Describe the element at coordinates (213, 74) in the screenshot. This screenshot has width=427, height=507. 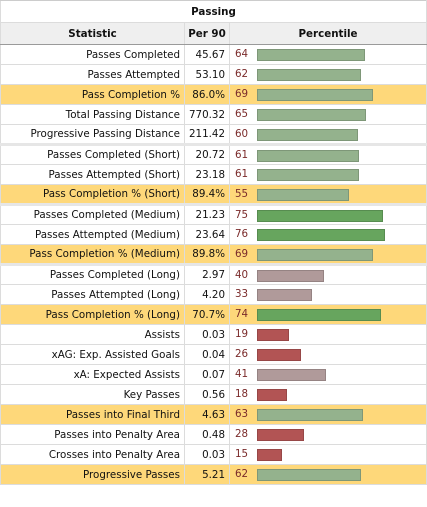
I see `table-row: Passes Attempted 53.10 62` at that location.